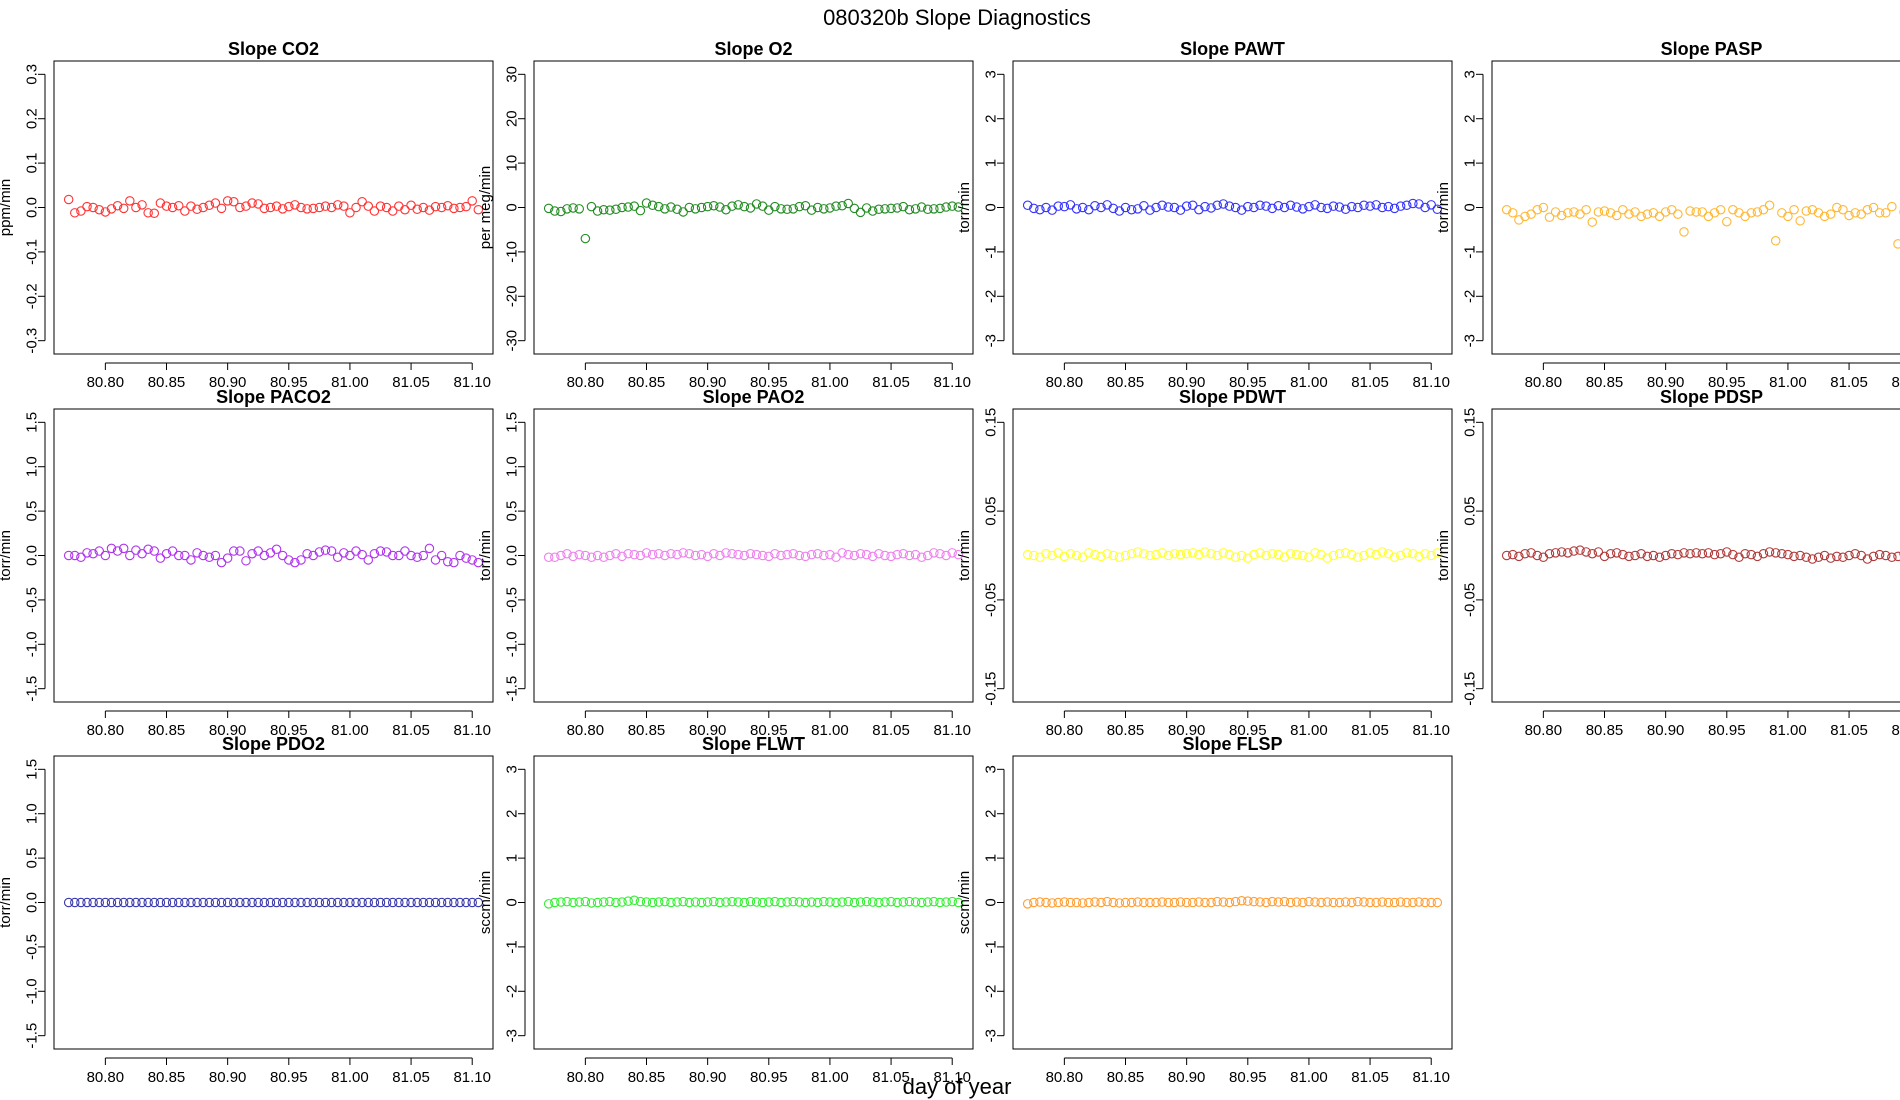 The height and width of the screenshot is (1100, 1900). What do you see at coordinates (512, 163) in the screenshot?
I see `y-tick-label: 10` at bounding box center [512, 163].